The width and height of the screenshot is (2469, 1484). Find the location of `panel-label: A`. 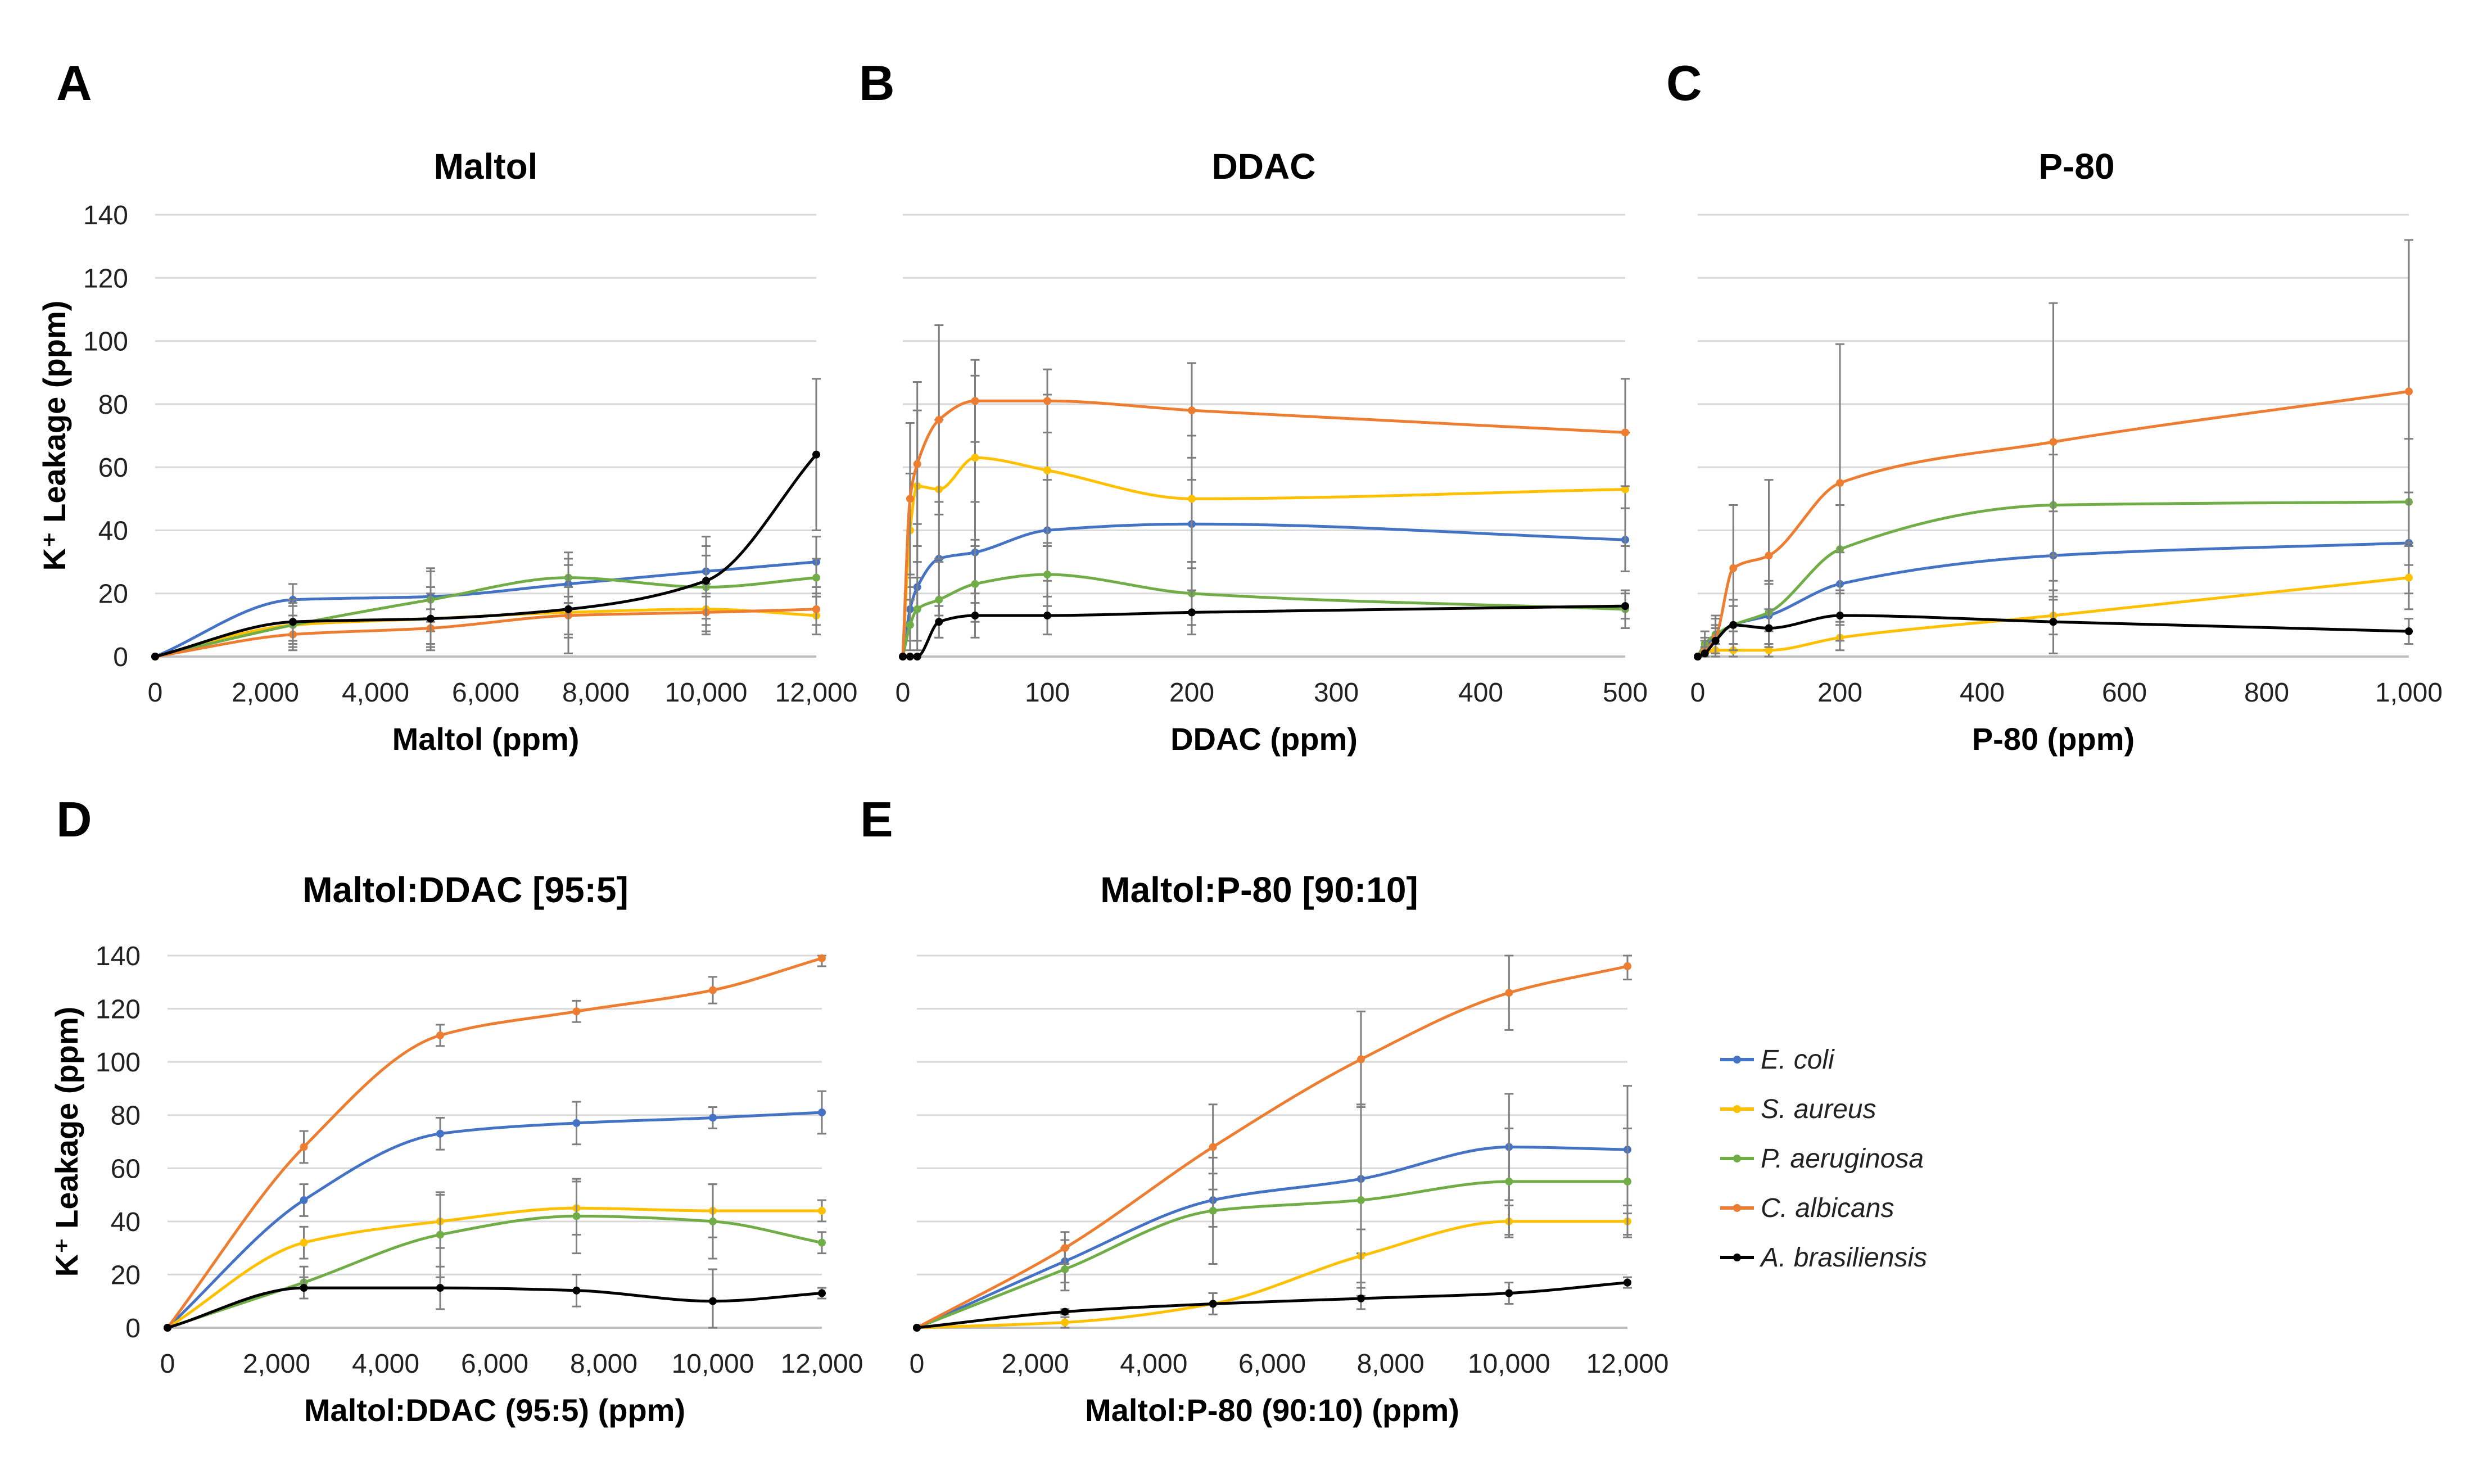

panel-label: A is located at coordinates (74, 83).